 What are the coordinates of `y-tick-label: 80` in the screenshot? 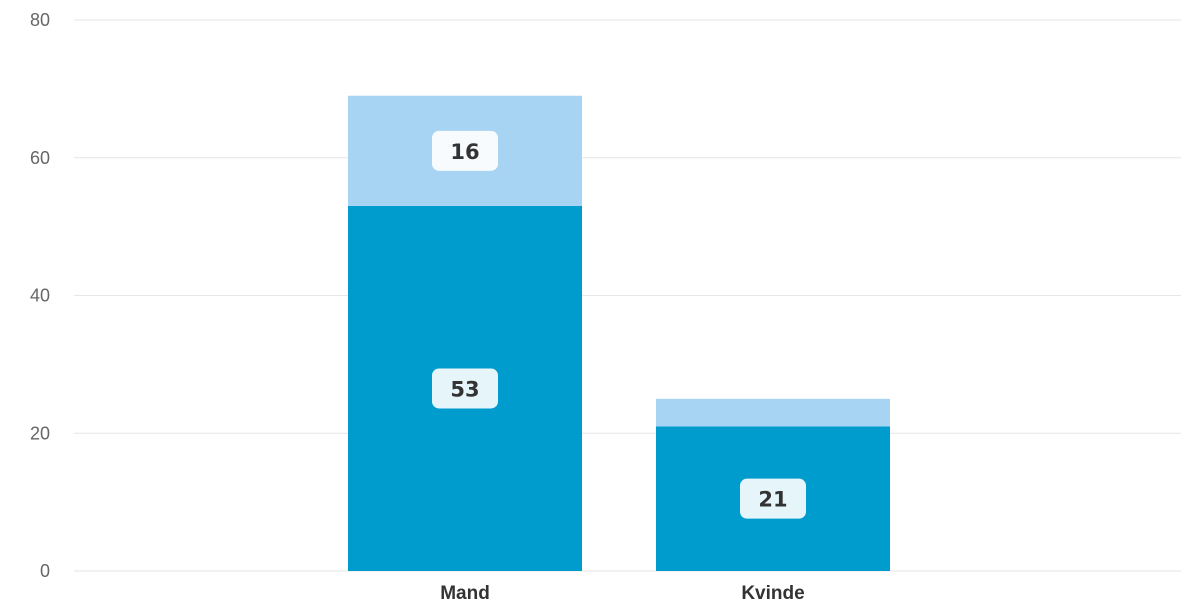 It's located at (40, 20).